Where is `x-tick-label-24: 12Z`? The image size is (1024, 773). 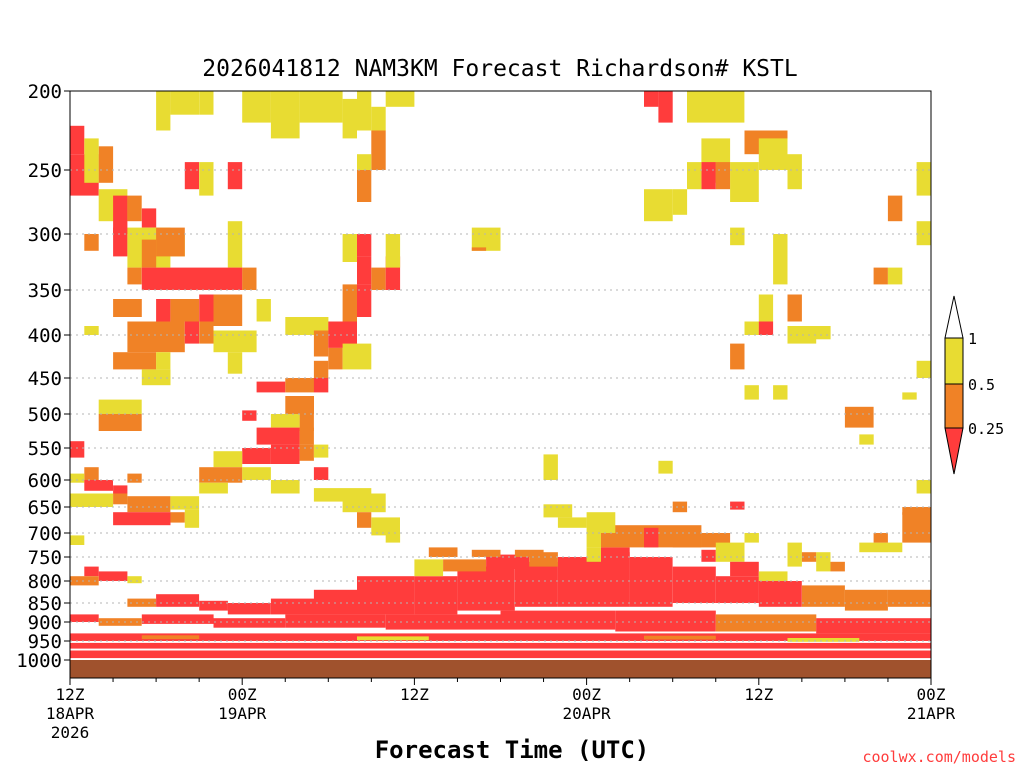 x-tick-label-24: 12Z is located at coordinates (414, 694).